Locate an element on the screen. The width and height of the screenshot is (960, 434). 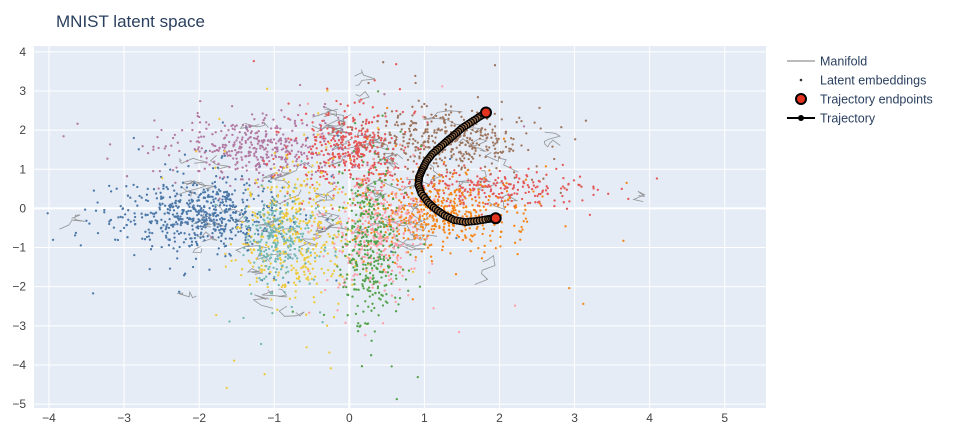
legend-endpoints: Trajectory endpoints is located at coordinates (876, 100).